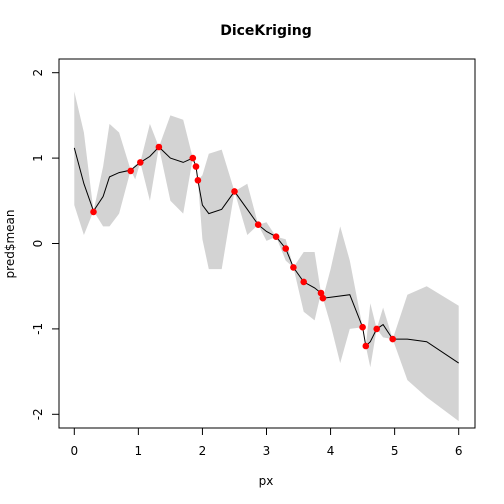 The height and width of the screenshot is (504, 504). I want to click on x-tick-label: 3, so click(267, 451).